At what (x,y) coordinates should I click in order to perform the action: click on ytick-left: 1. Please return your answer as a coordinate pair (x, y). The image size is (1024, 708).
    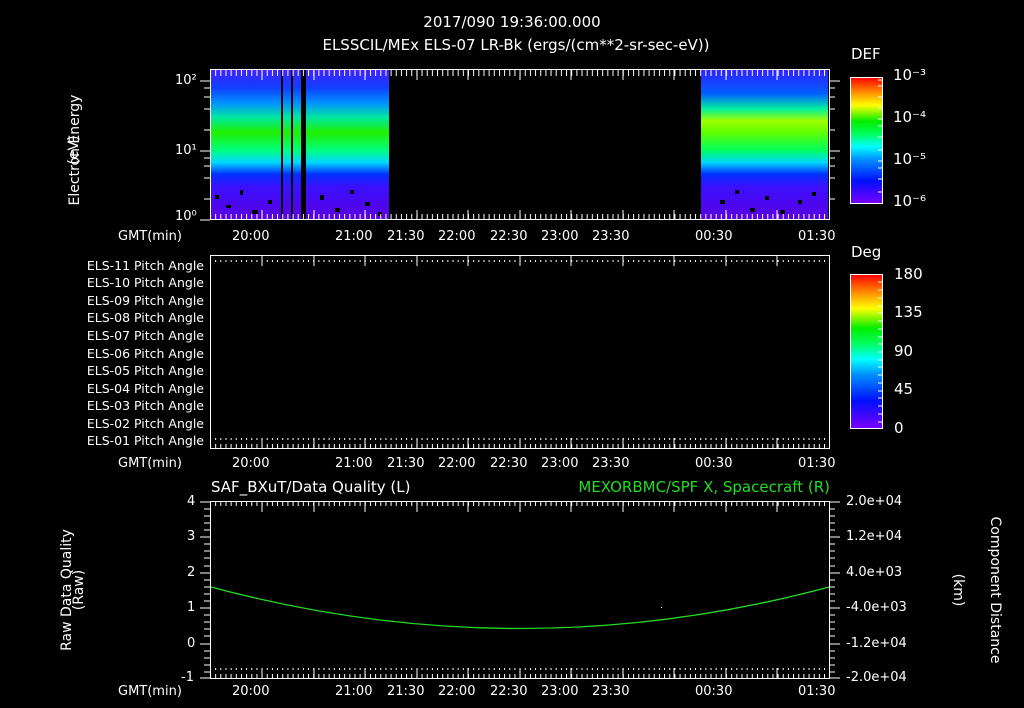
    Looking at the image, I should click on (191, 607).